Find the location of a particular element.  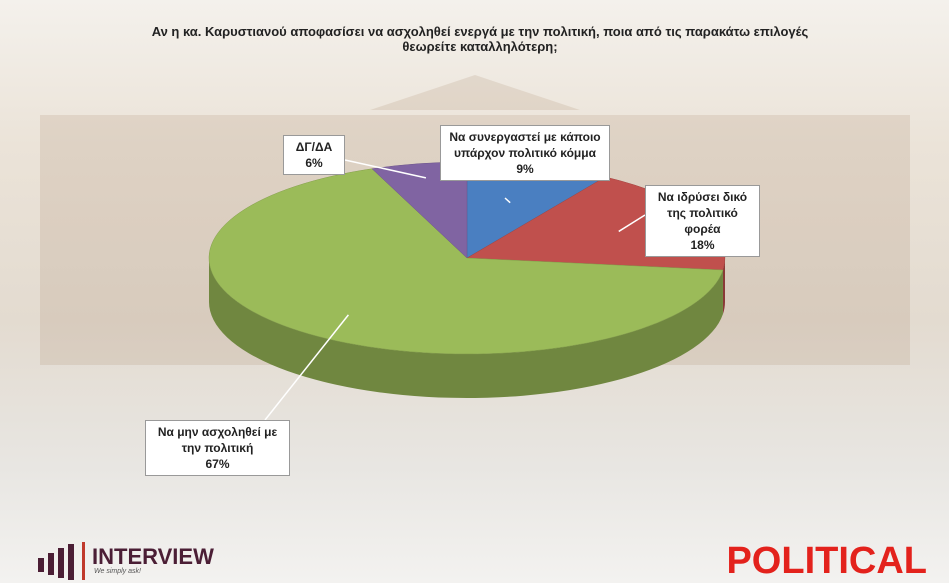

label-category: ΔΓ/ΔΑ is located at coordinates (314, 147).